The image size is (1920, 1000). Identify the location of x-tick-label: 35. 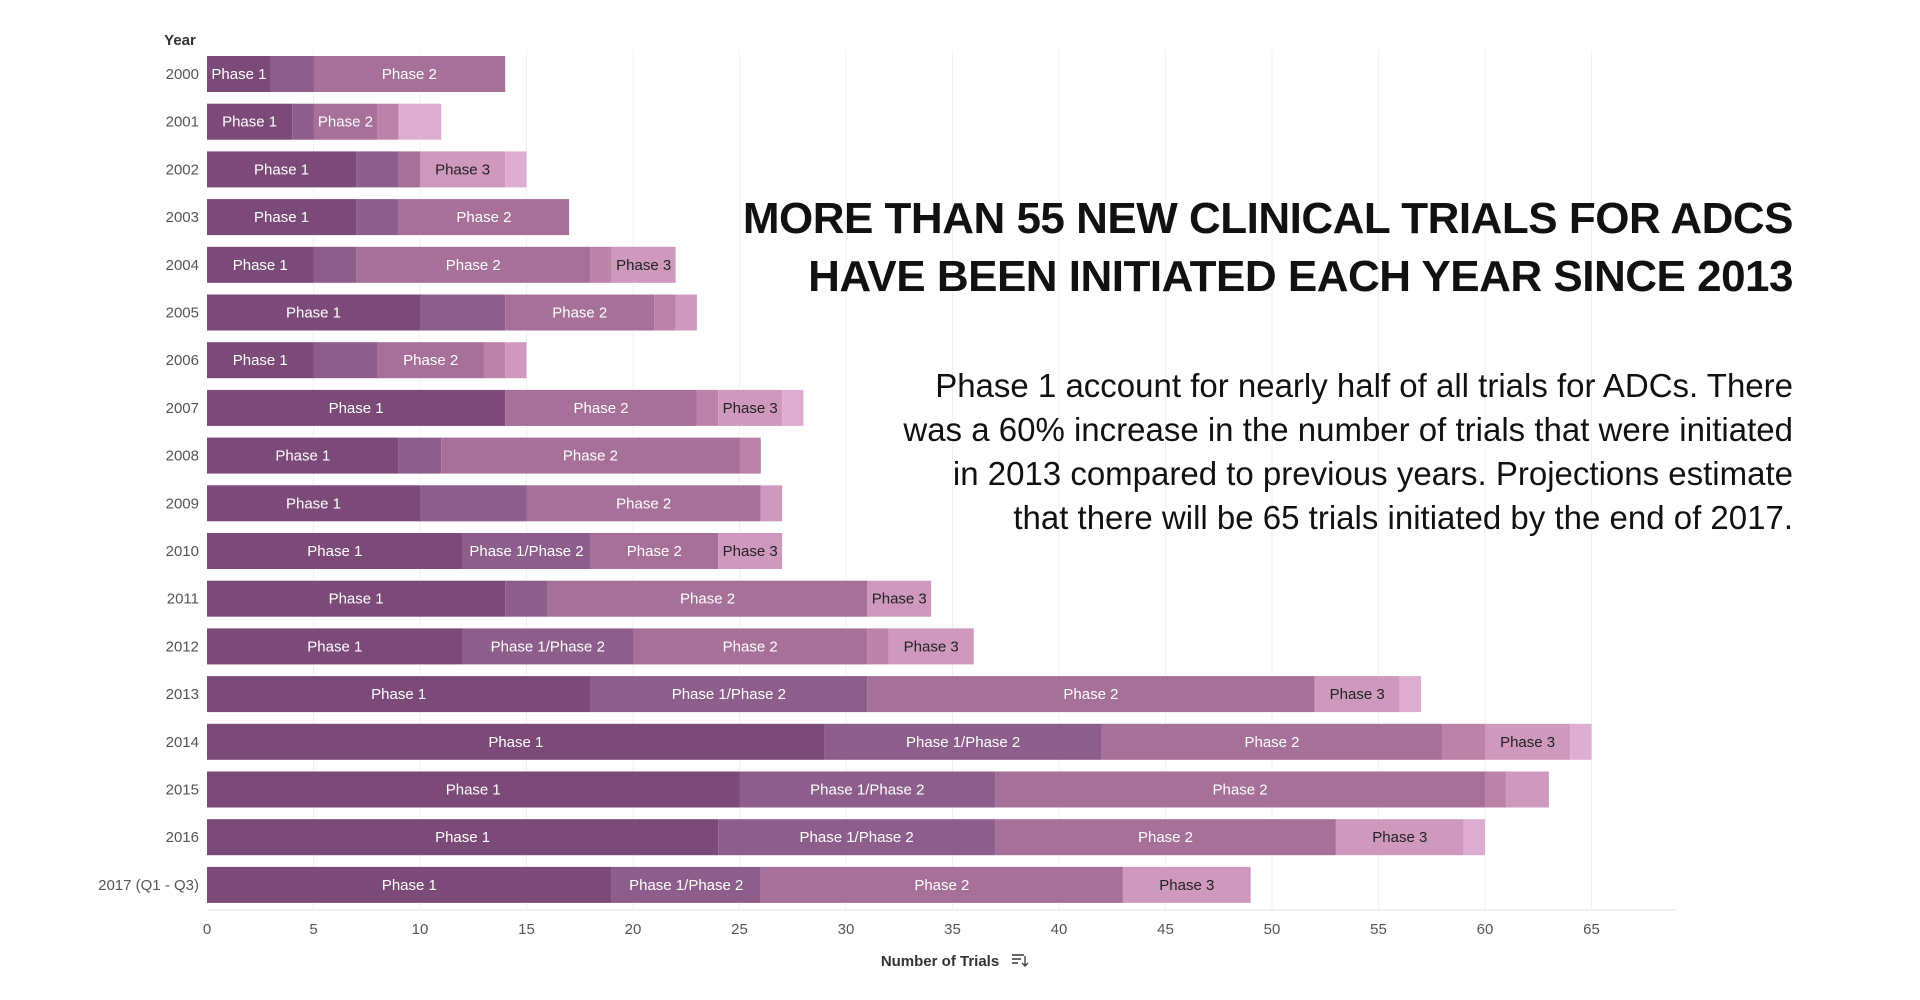
(952, 929).